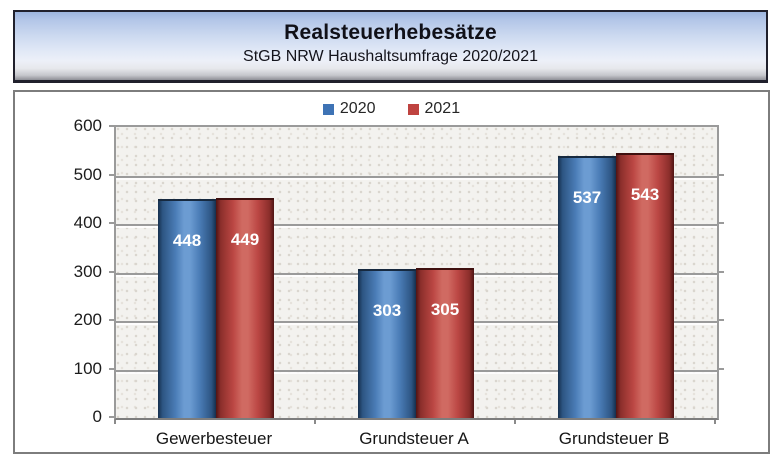 This screenshot has height=468, width=780. I want to click on y-axis-label: 500, so click(87, 174).